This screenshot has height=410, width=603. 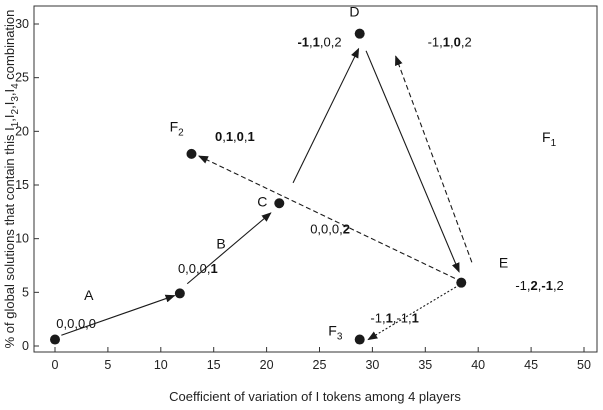 I want to click on point-label-p0-part-0: 0,0,0,0, so click(x=76, y=323).